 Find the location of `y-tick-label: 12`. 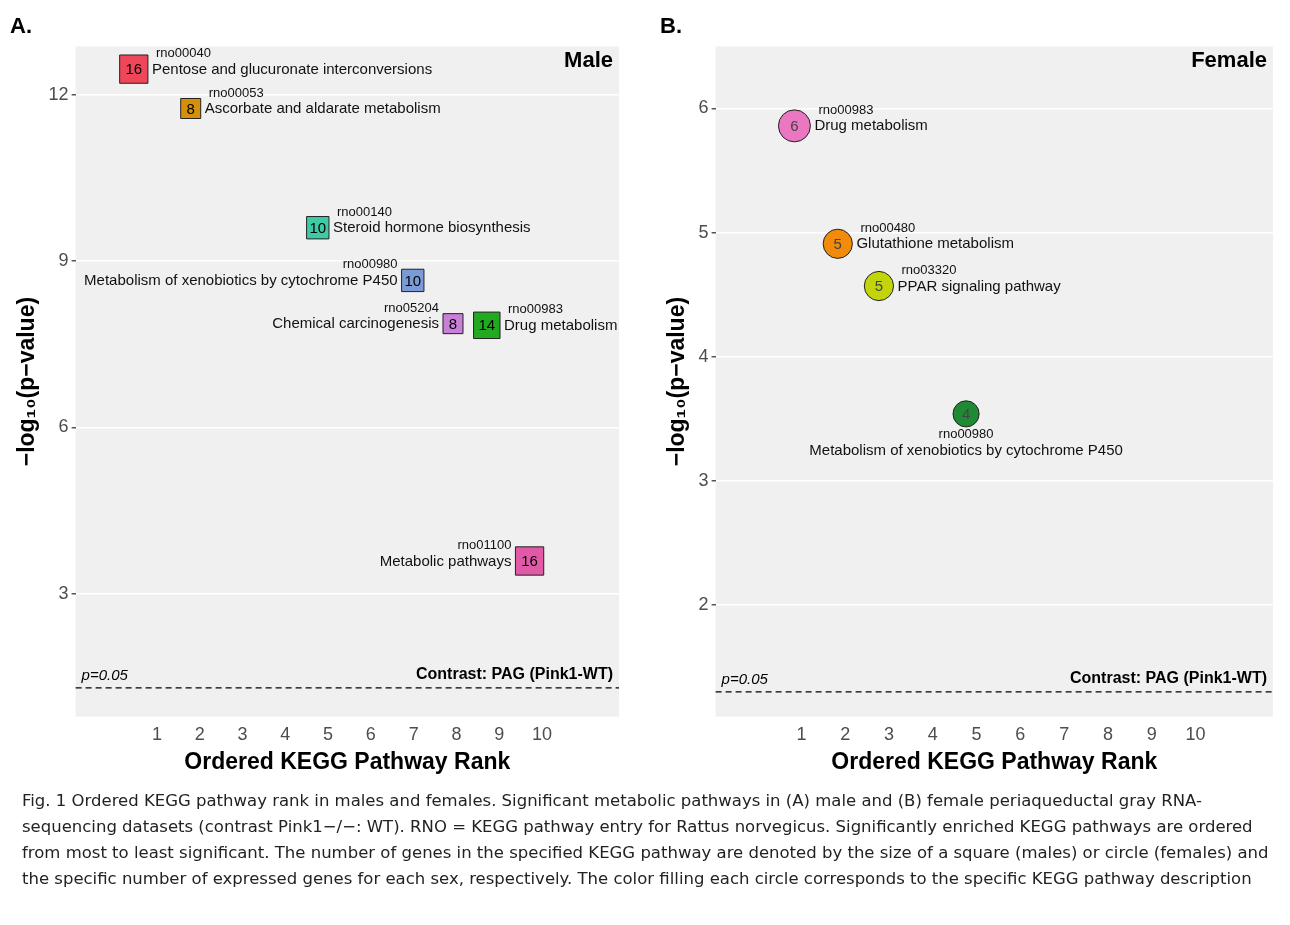

y-tick-label: 12 is located at coordinates (58, 93).